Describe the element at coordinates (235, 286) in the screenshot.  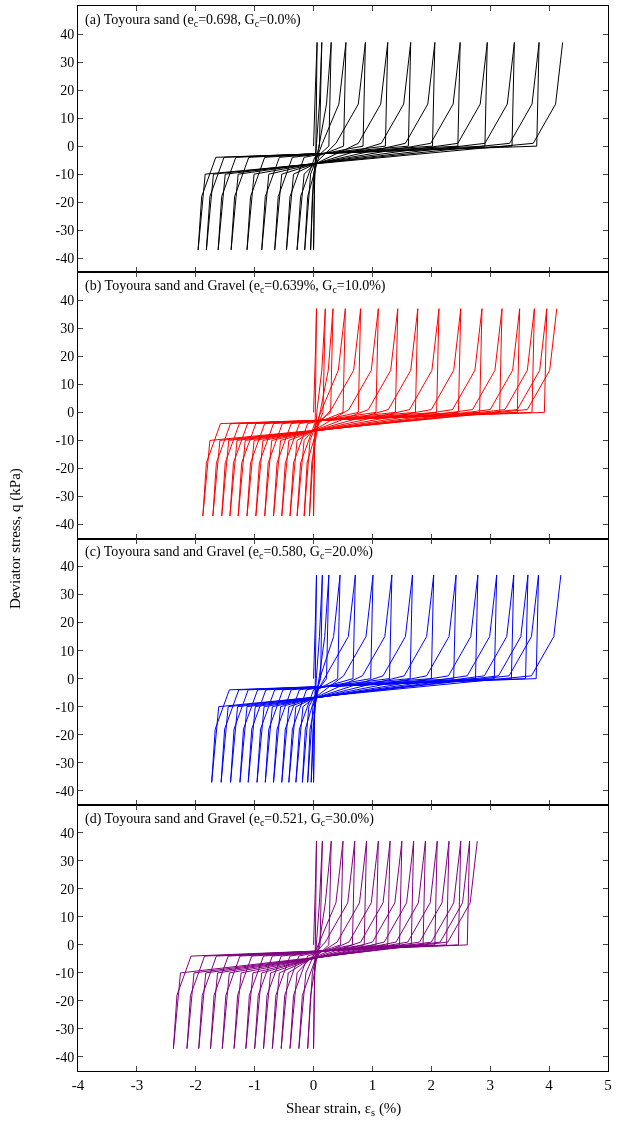
I see `text: (b) Toyoura sand and Gravel (e$_{c}$=0.639%, G$_{c}$=10.0%)` at that location.